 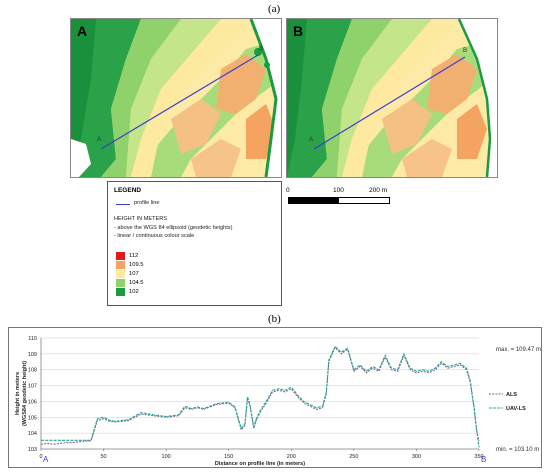 I want to click on y-tick-label: 108, so click(x=32, y=371).